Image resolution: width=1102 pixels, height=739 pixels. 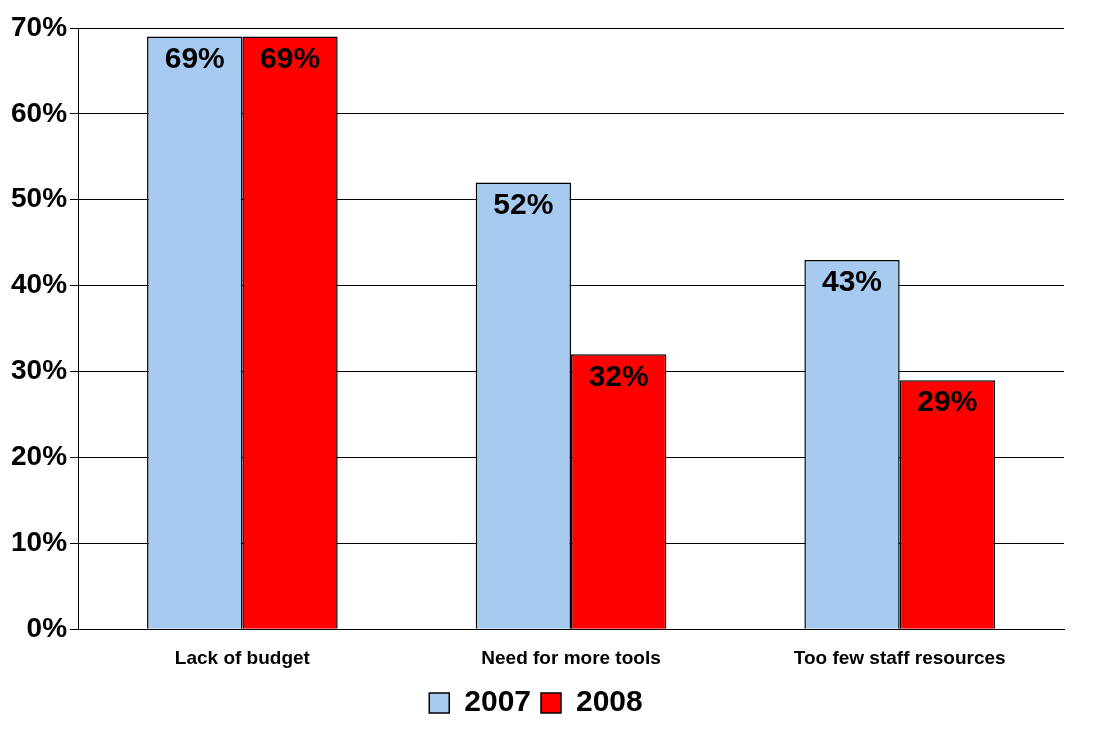 What do you see at coordinates (852, 281) in the screenshot?
I see `data-label: 43%` at bounding box center [852, 281].